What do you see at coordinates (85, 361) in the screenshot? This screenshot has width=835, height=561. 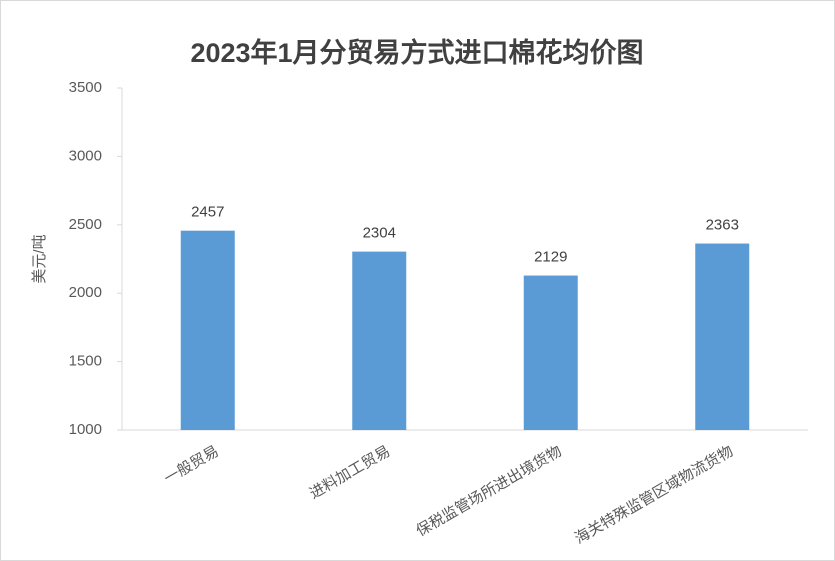 I see `y-tick-label: 1500` at bounding box center [85, 361].